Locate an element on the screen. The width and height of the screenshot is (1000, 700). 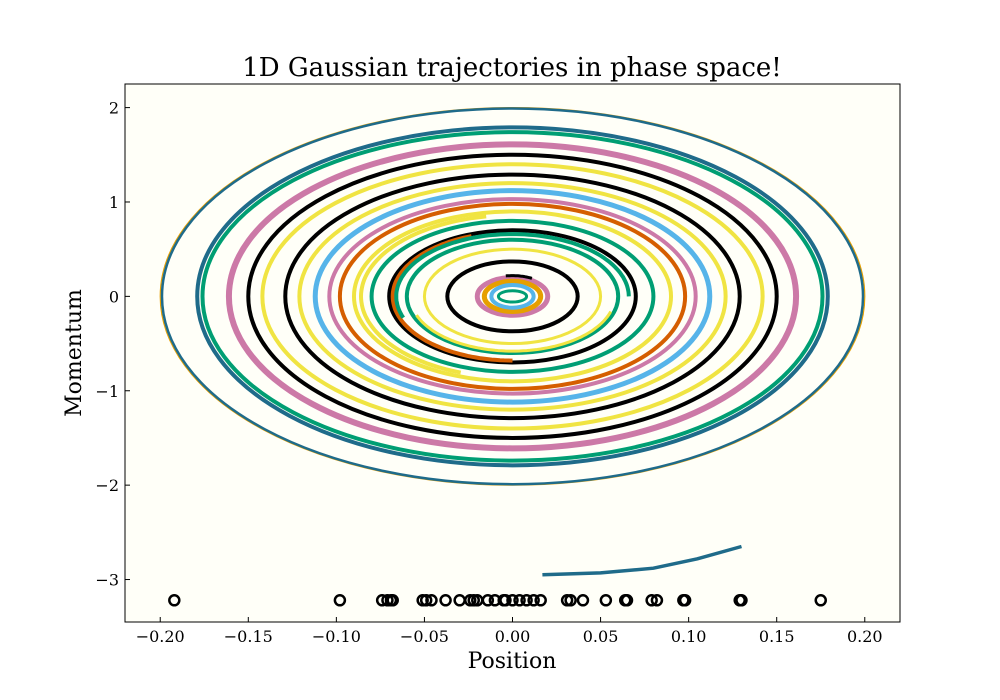
x-tick-label: 0.15 is located at coordinates (777, 636).